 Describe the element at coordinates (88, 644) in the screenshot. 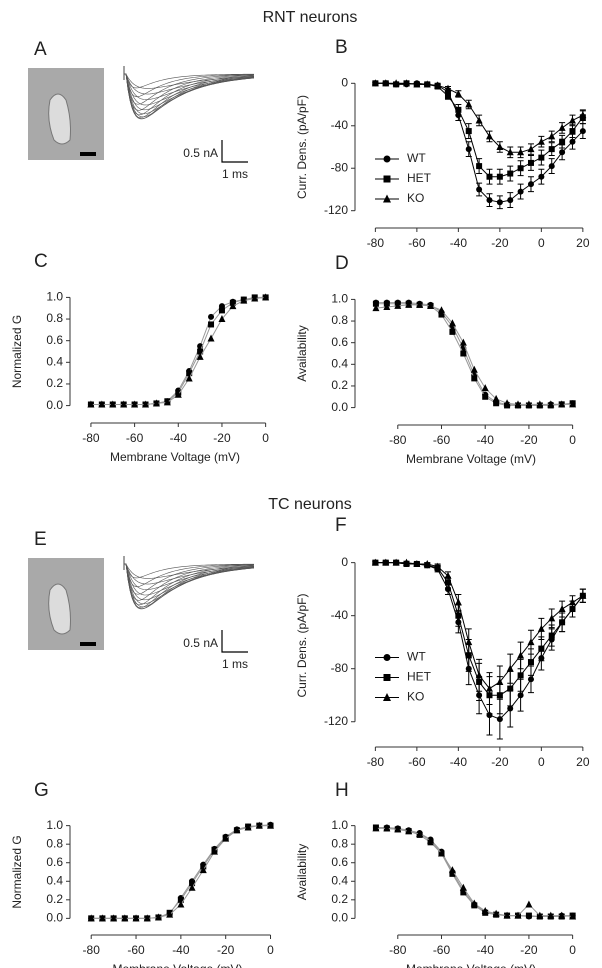

I see `image-scale-bar` at that location.